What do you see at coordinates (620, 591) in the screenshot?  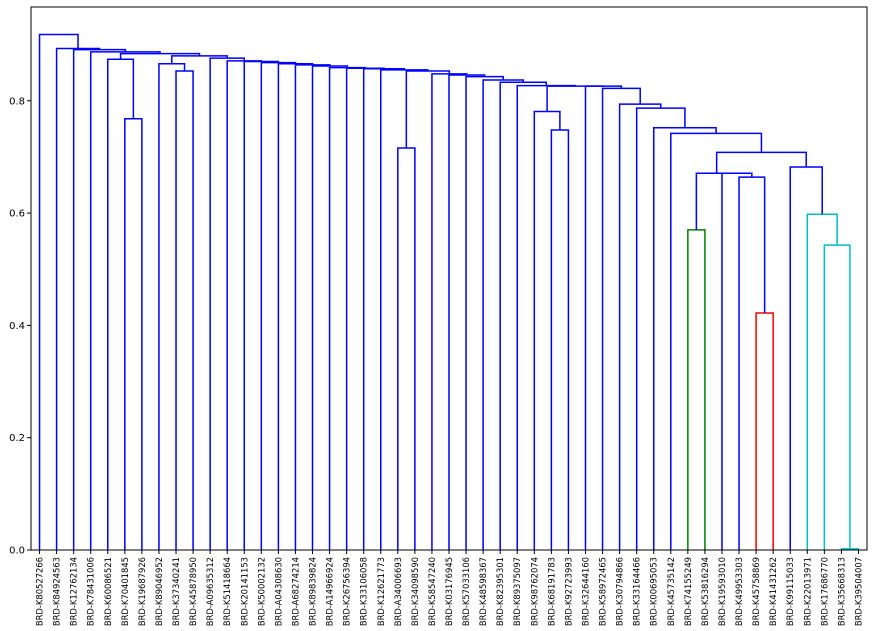 I see `leaf-label: BRD-K30794866` at bounding box center [620, 591].